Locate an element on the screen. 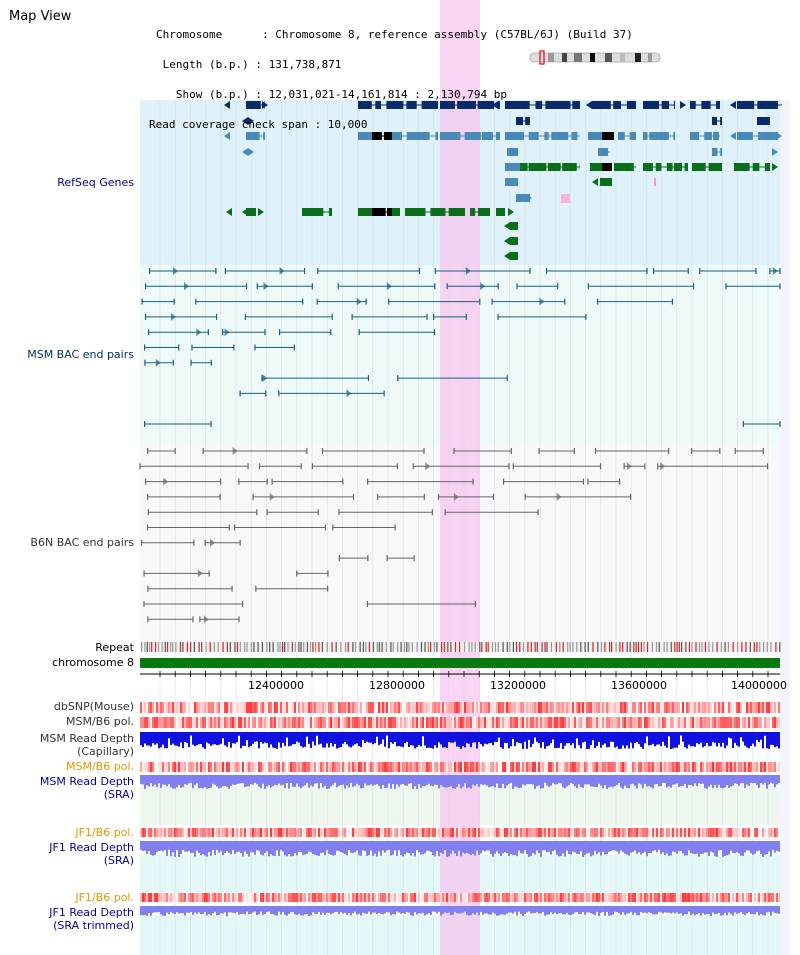 This screenshot has height=955, width=800. chromosome-ideogram is located at coordinates (595, 57).